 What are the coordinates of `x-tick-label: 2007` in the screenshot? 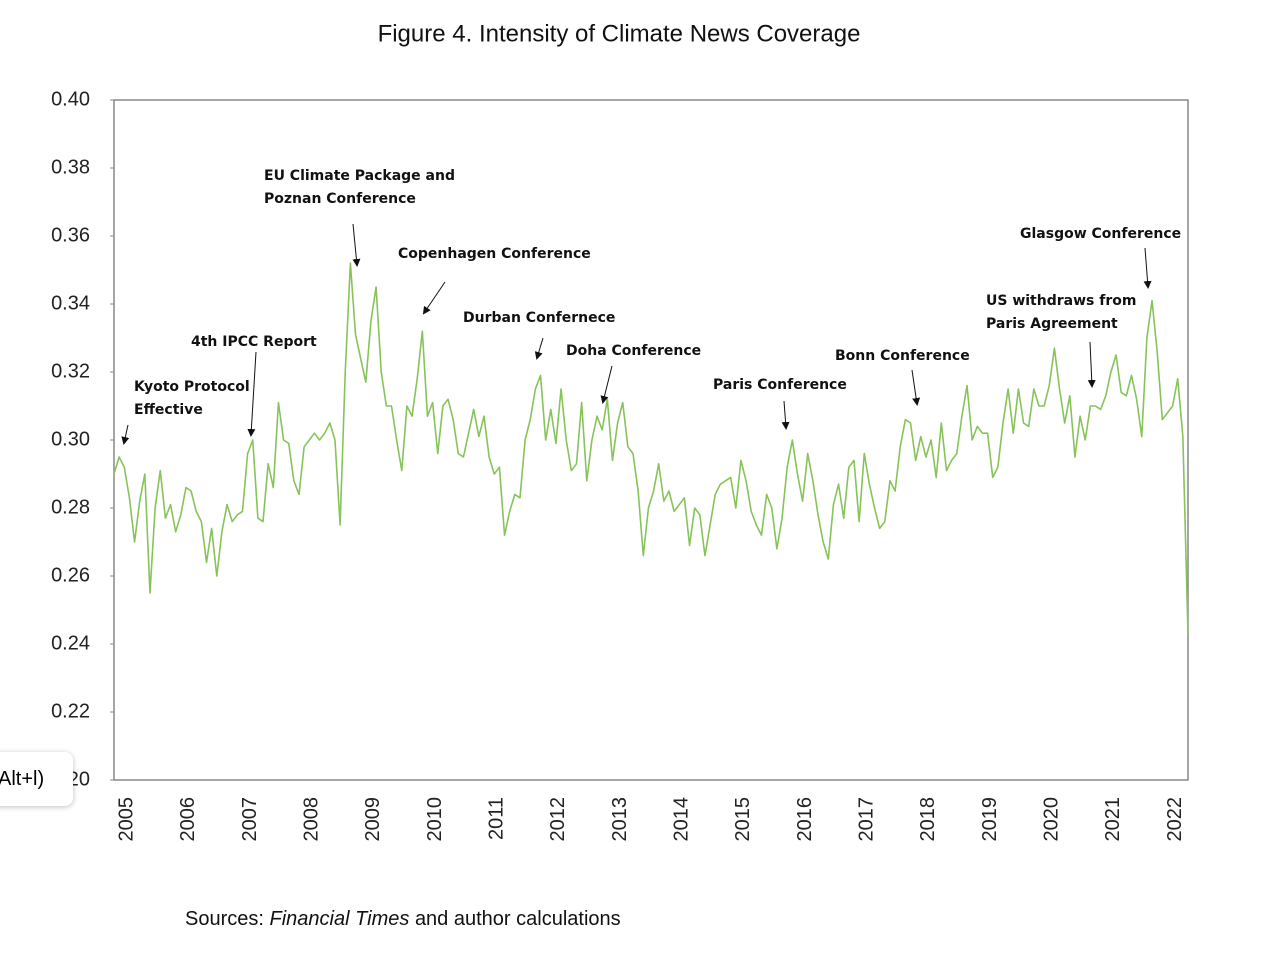 It's located at (250, 819).